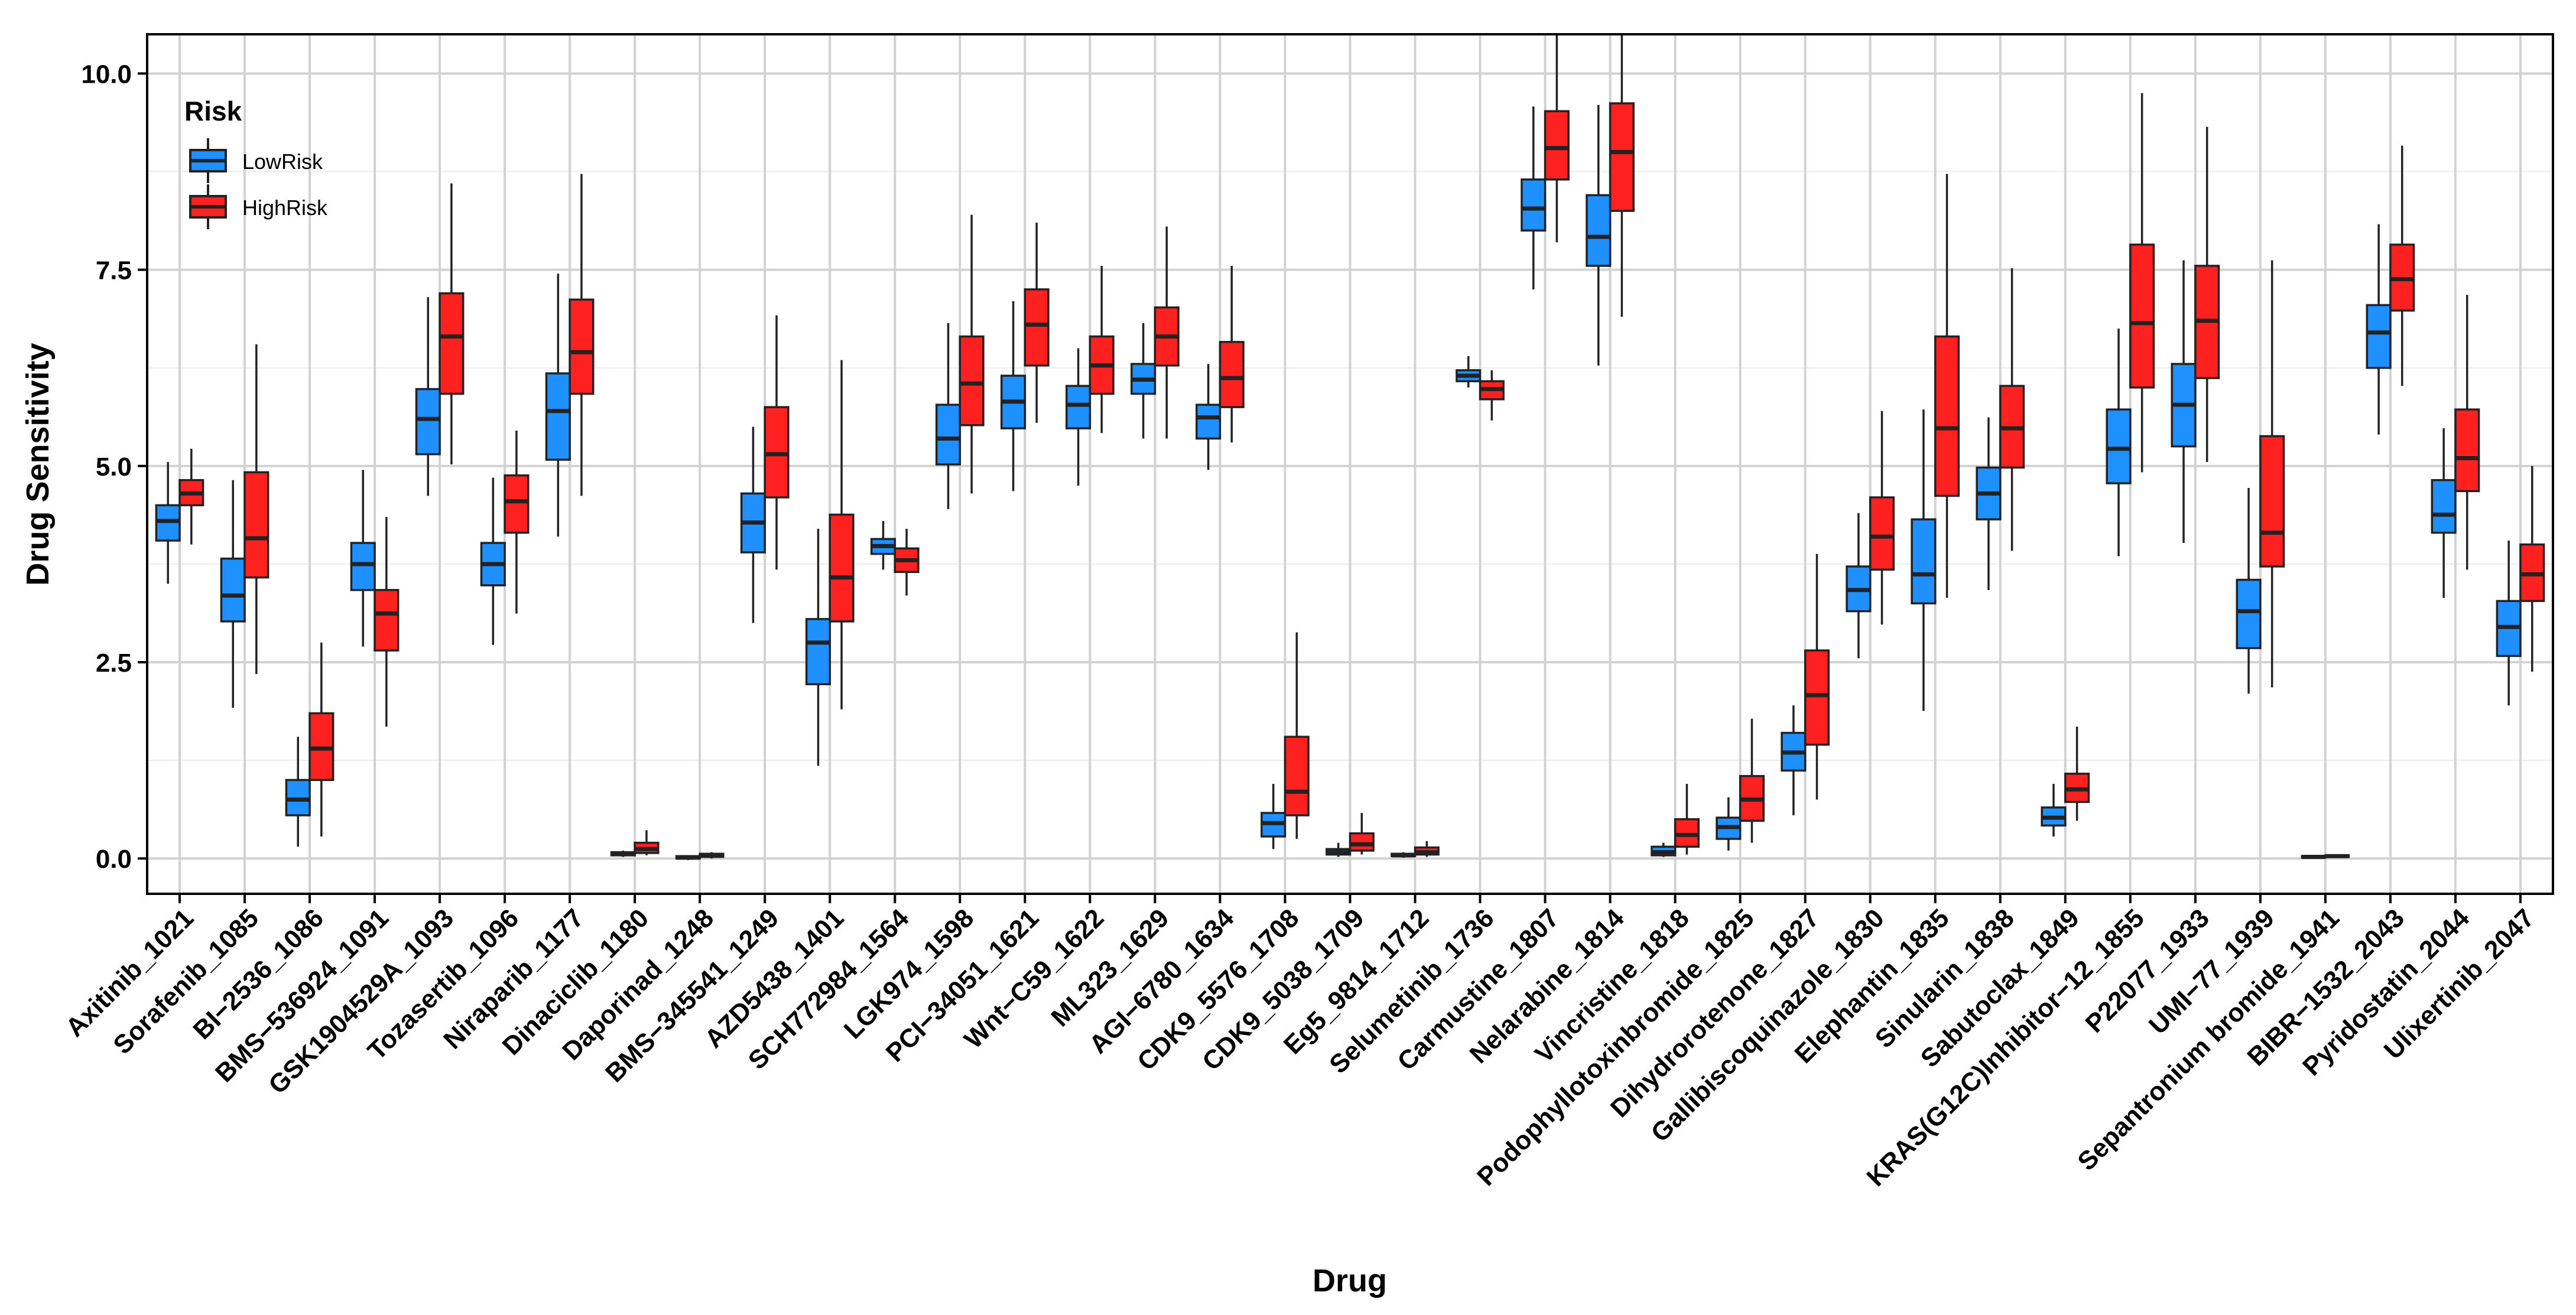 The image size is (2576, 1315). I want to click on low-risk-box-12-iqr, so click(948, 435).